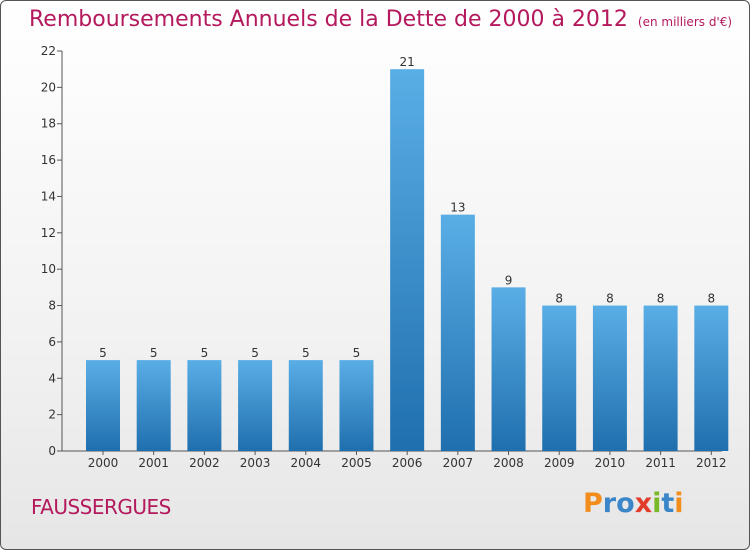 This screenshot has height=550, width=750. I want to click on proxiti-logo: Proxiti, so click(633, 503).